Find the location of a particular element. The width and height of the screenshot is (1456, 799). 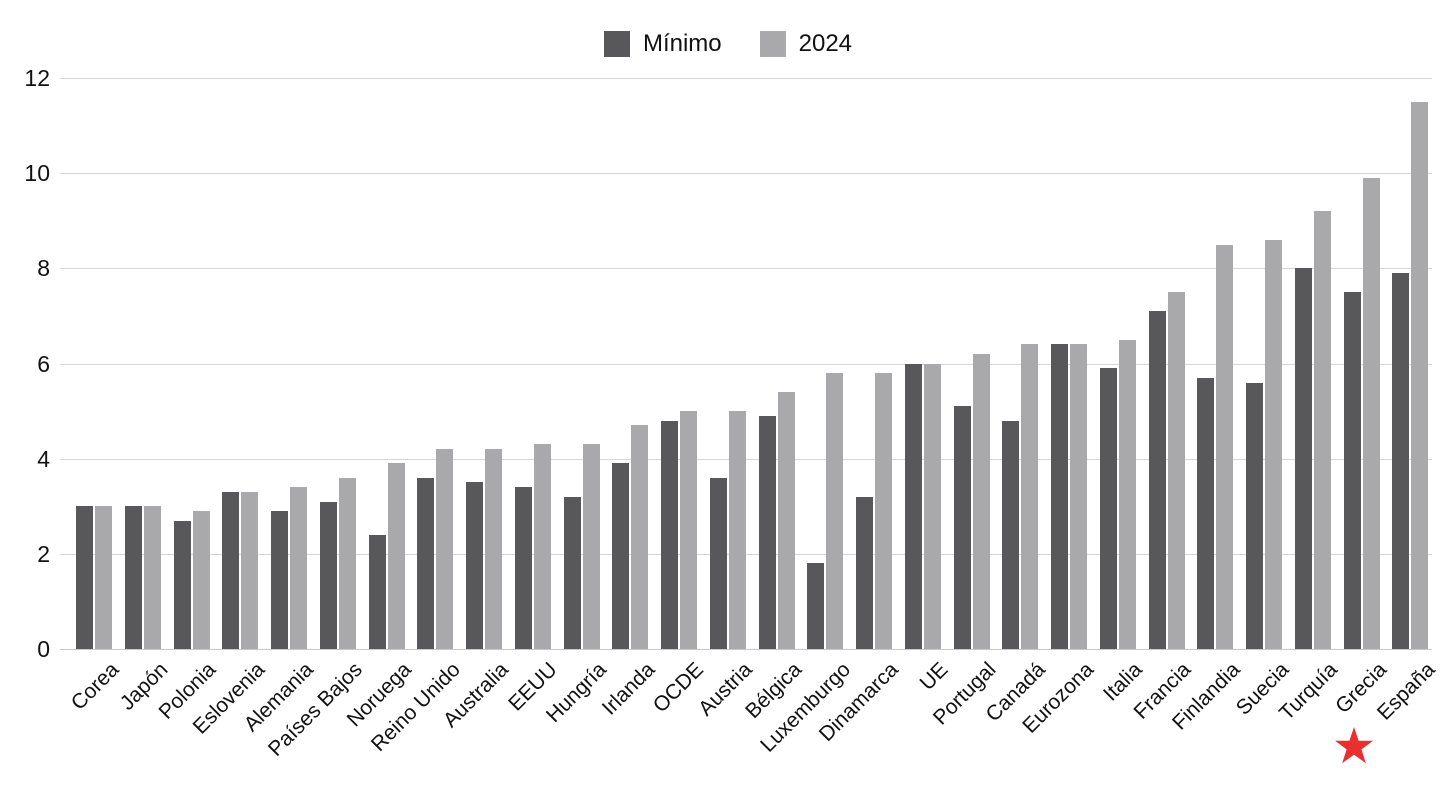

bar-2024-hungria is located at coordinates (591, 546).